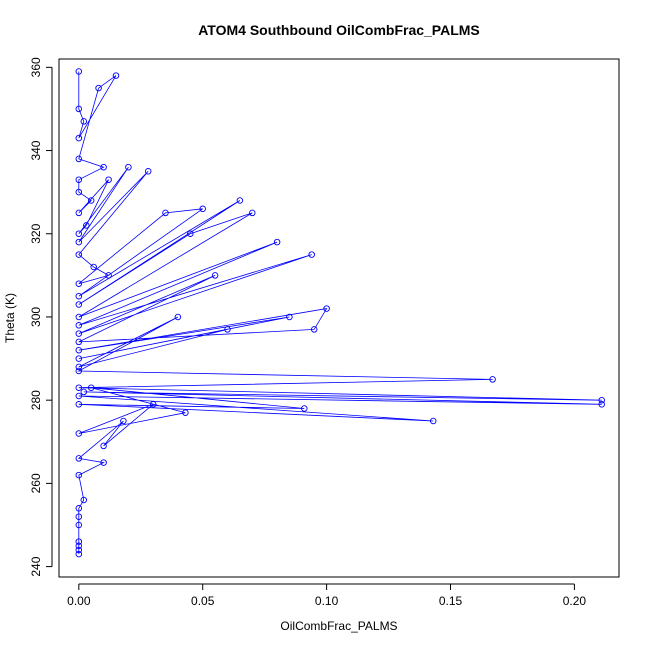 The height and width of the screenshot is (655, 650). I want to click on x-tick-label: 0.00, so click(79, 601).